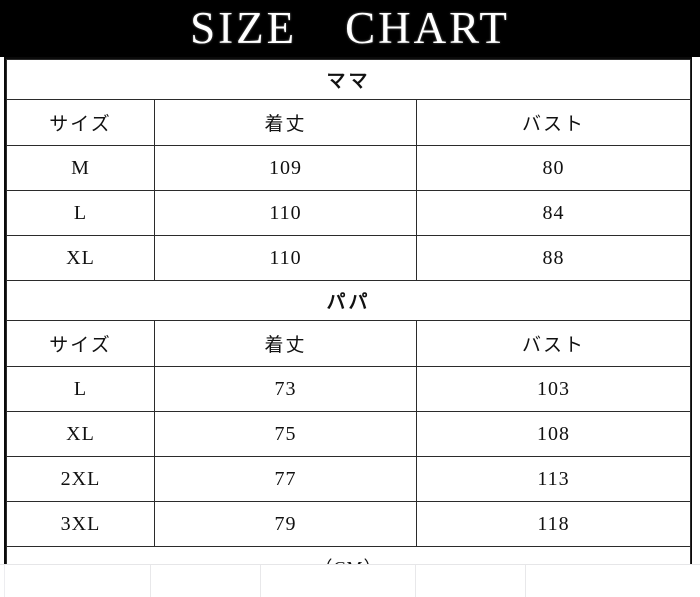 Image resolution: width=700 pixels, height=597 pixels. What do you see at coordinates (80, 479) in the screenshot?
I see `cell-size: 2XL` at bounding box center [80, 479].